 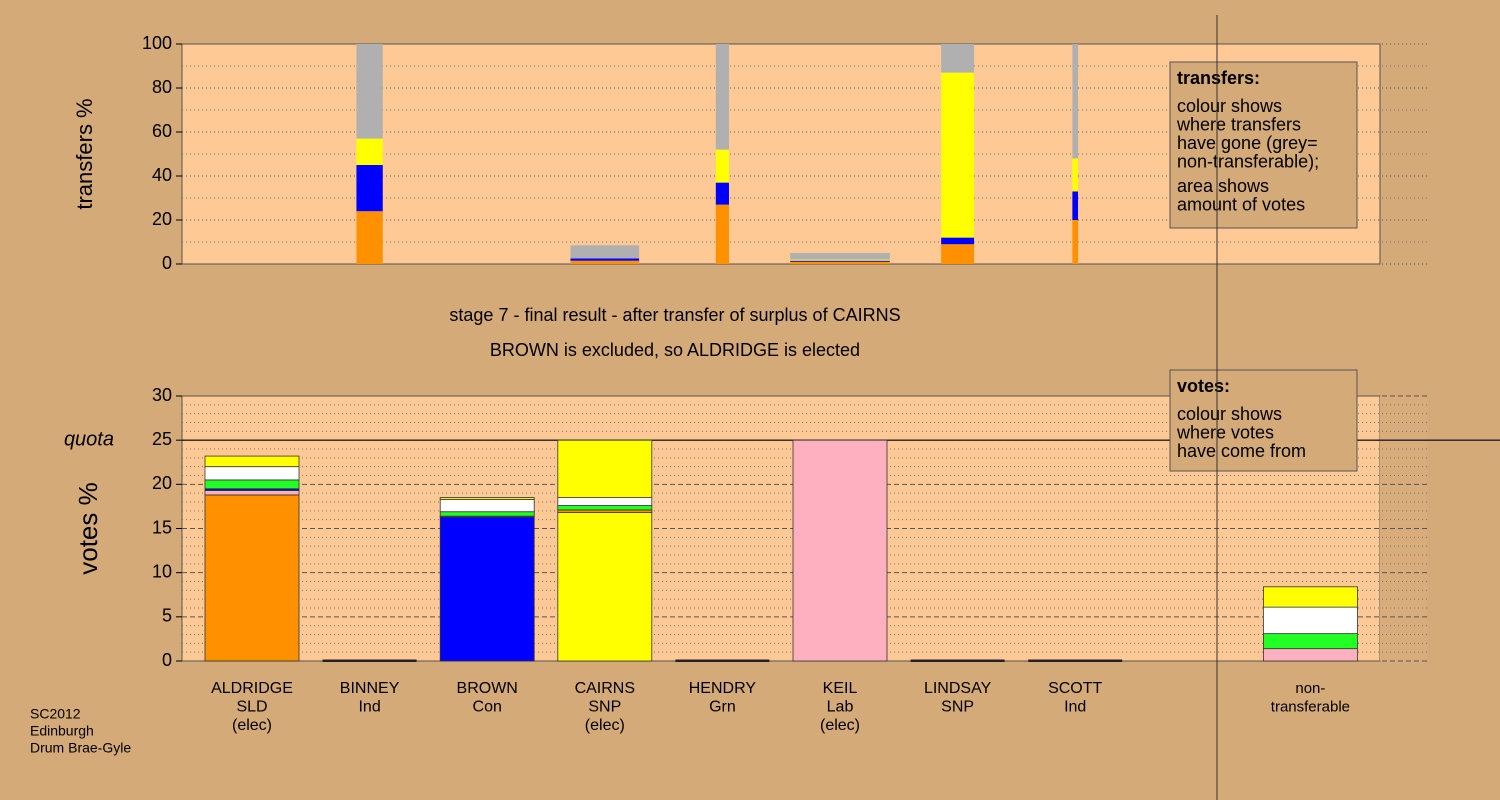 What do you see at coordinates (487, 707) in the screenshot?
I see `x-tick-label: Con` at bounding box center [487, 707].